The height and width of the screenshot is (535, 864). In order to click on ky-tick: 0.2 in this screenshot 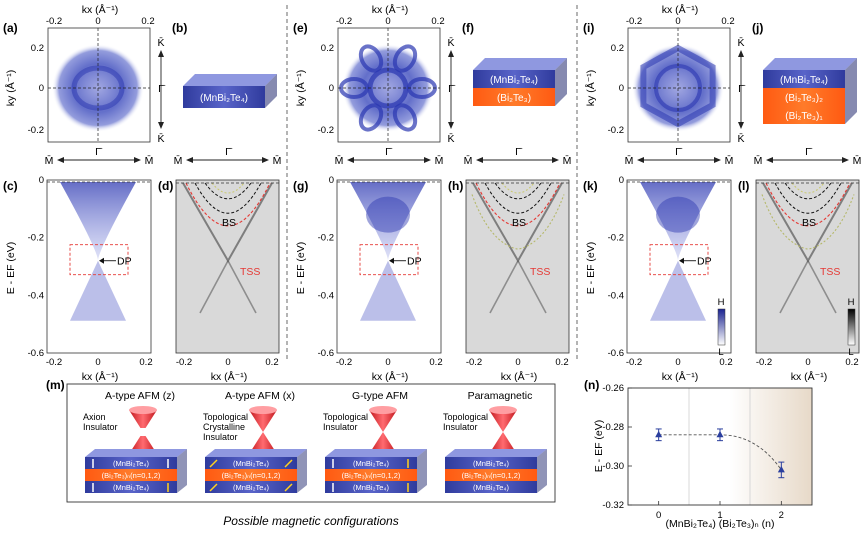, I will do `click(327, 48)`.